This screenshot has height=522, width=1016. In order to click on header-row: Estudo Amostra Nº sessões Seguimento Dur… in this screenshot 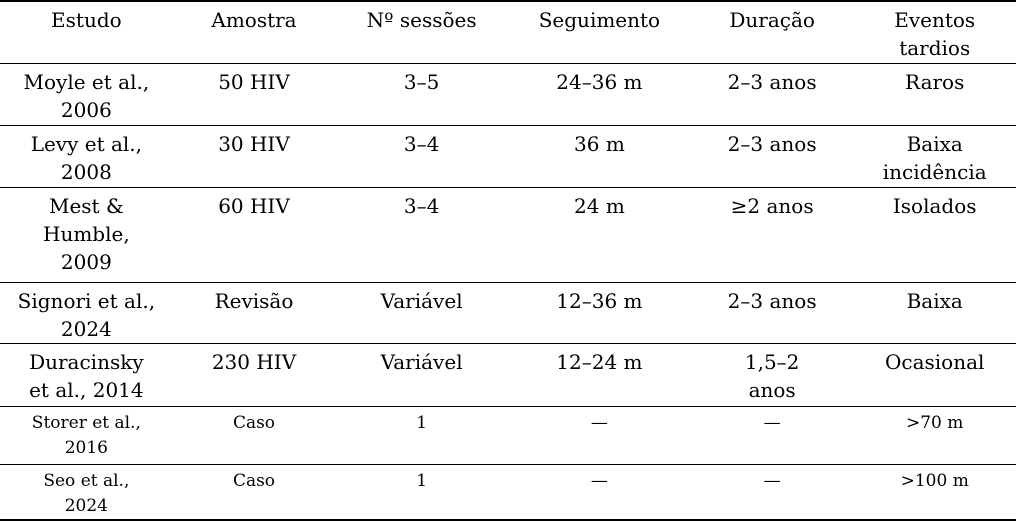, I will do `click(508, 32)`.